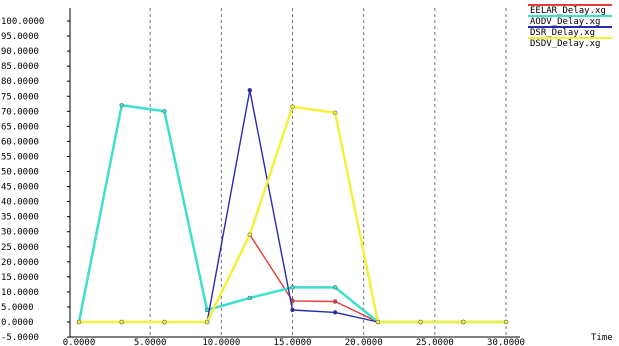 The height and width of the screenshot is (346, 619). What do you see at coordinates (565, 22) in the screenshot?
I see `legend-entry: AODV_Delay.xg` at bounding box center [565, 22].